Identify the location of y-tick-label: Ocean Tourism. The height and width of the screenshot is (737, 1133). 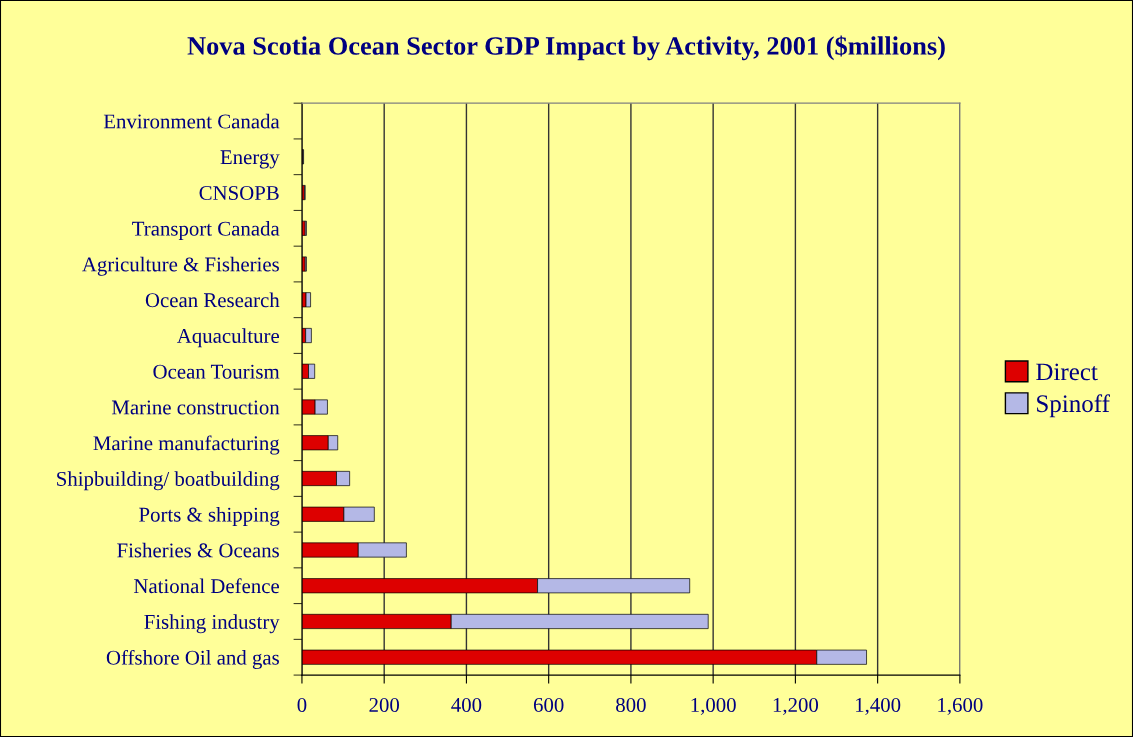
(216, 371).